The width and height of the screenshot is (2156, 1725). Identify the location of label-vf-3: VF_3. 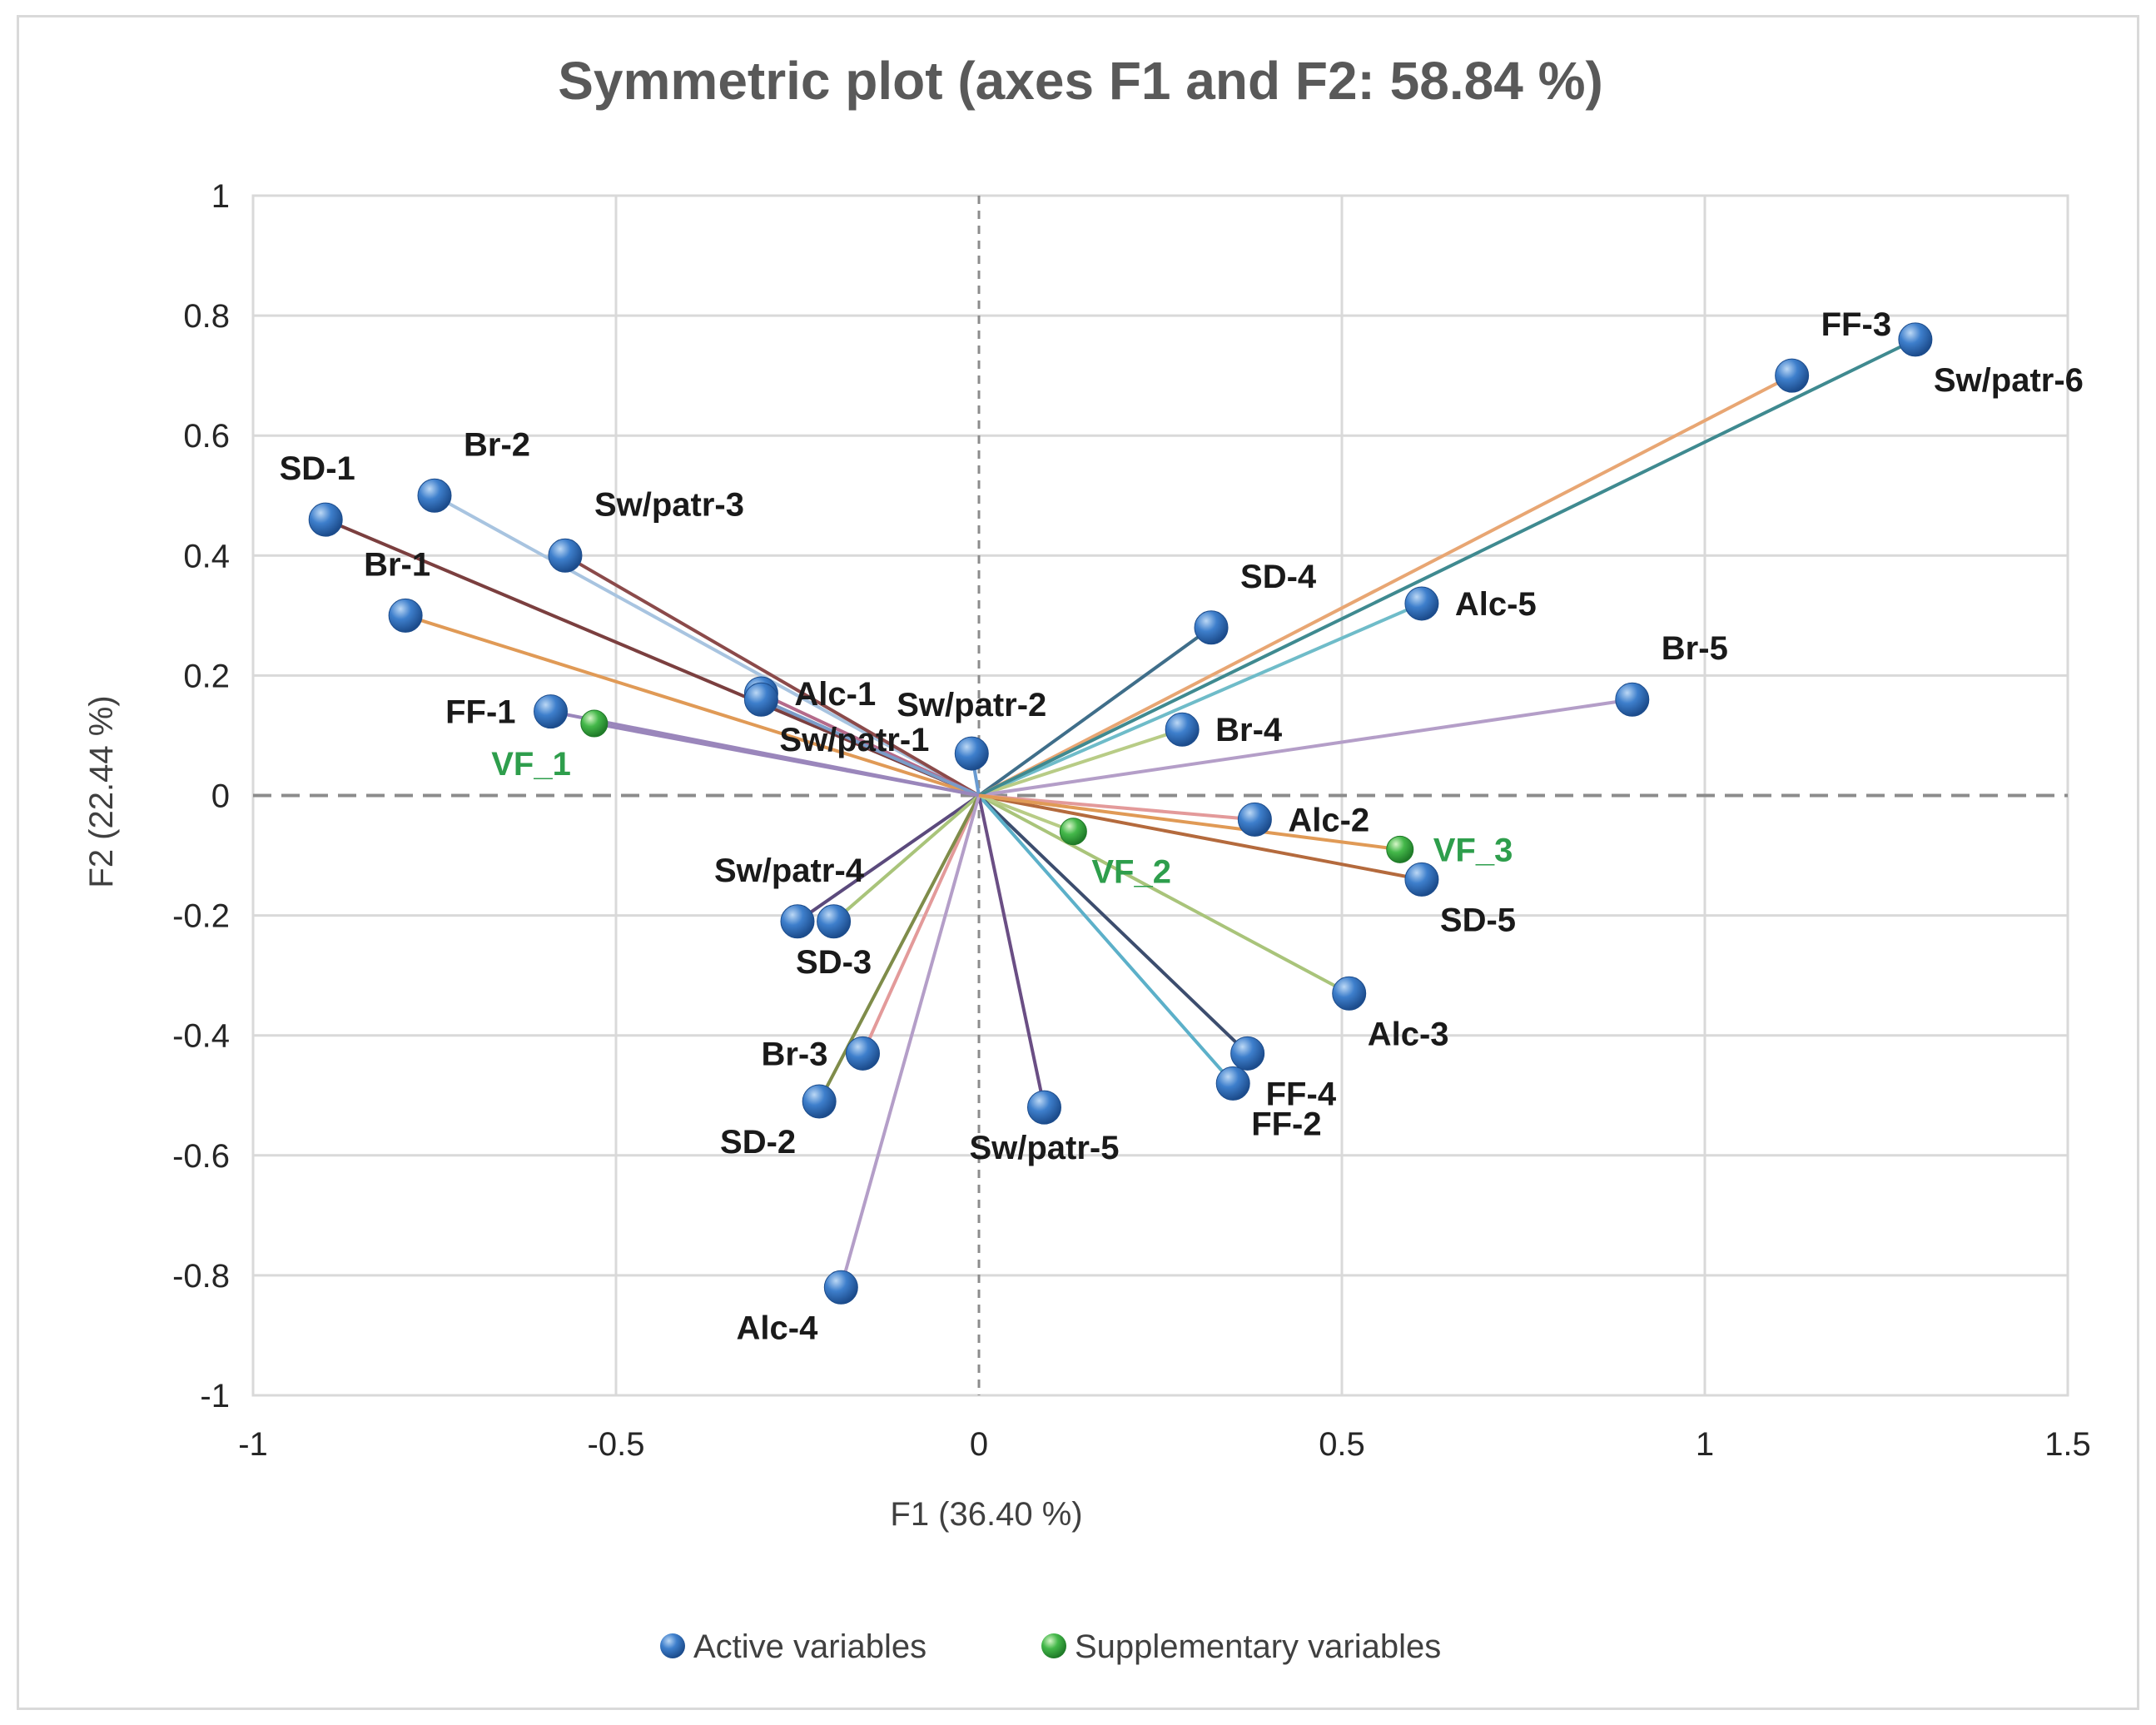
(1473, 850).